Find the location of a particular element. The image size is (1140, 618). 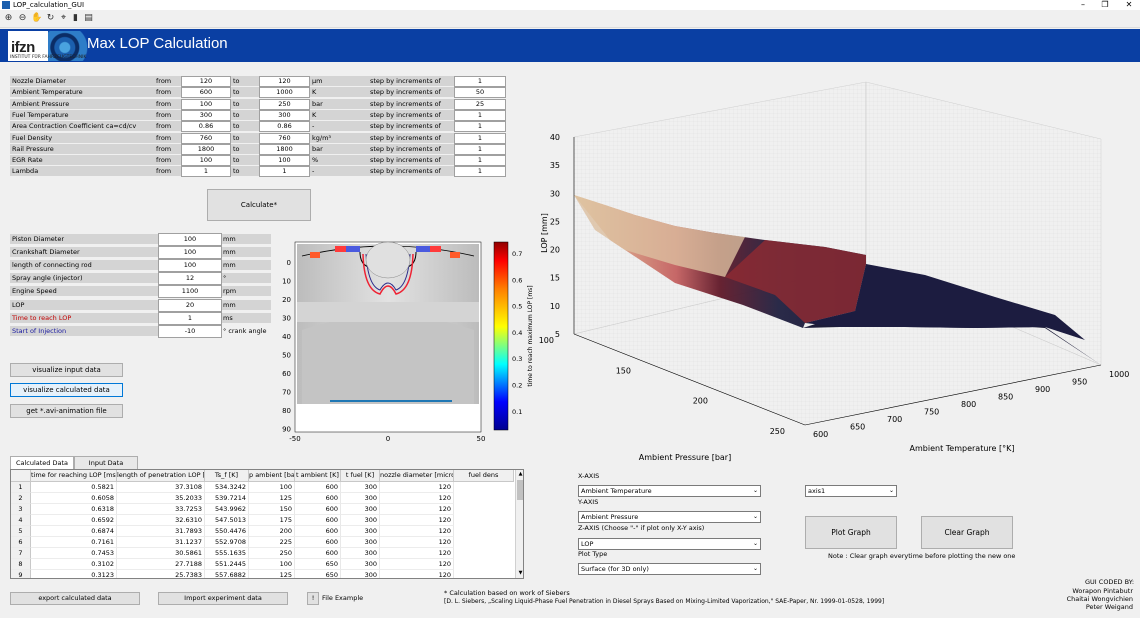

param-from-input: 760 is located at coordinates (206, 138).